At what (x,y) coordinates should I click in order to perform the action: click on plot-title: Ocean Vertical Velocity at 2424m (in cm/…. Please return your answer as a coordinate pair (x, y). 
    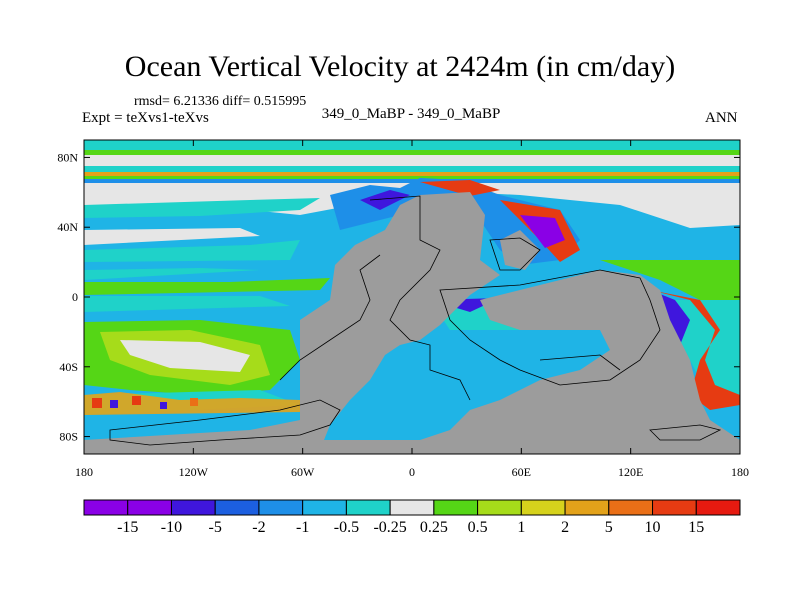
    Looking at the image, I should click on (400, 66).